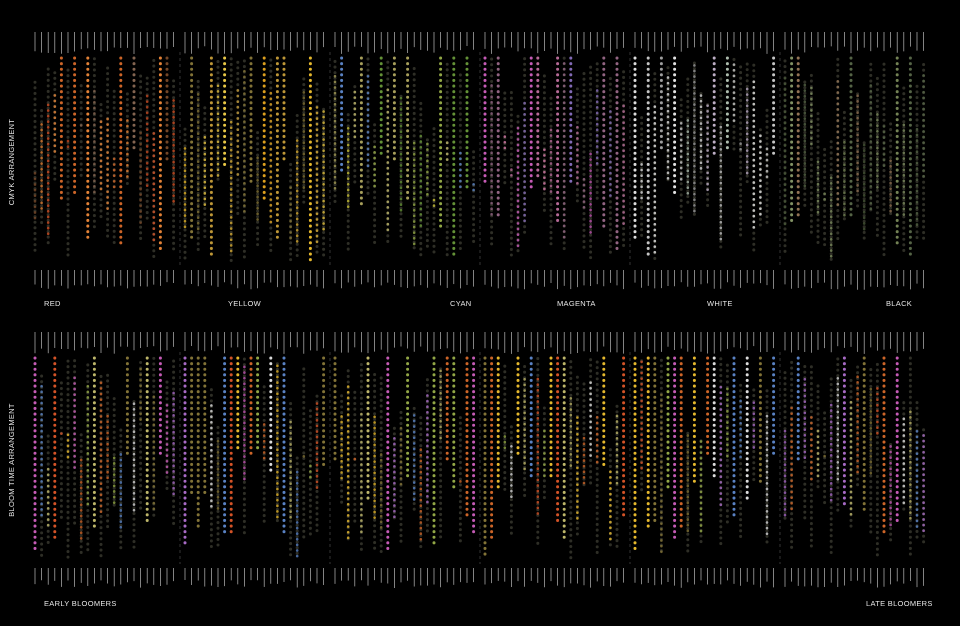 This screenshot has width=960, height=626. What do you see at coordinates (720, 303) in the screenshot?
I see `group-label: WHITE` at bounding box center [720, 303].